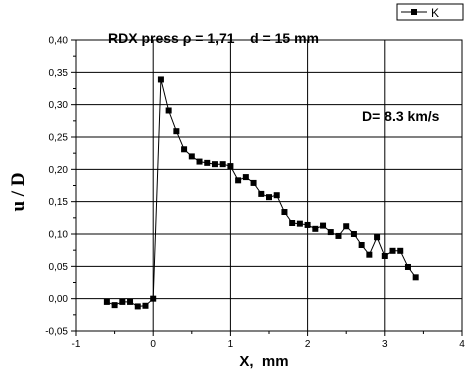 This screenshot has height=370, width=468. Describe the element at coordinates (401, 116) in the screenshot. I see `velocity-annotation: D= 8.3 km/s` at that location.